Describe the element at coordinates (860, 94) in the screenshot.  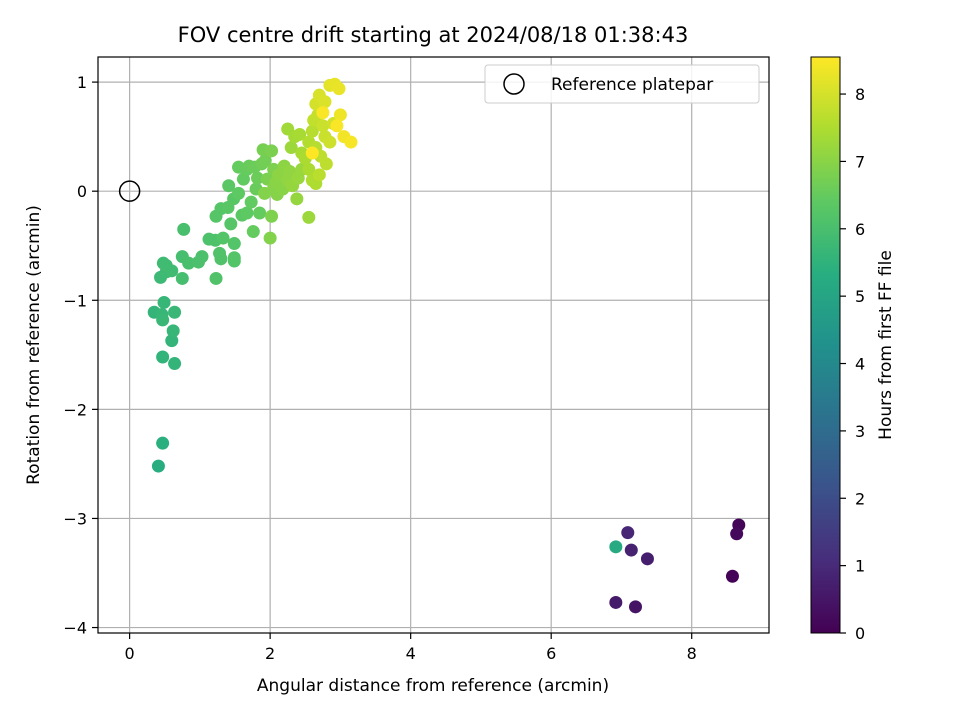
I see `colorbar-tick-label: 8` at that location.